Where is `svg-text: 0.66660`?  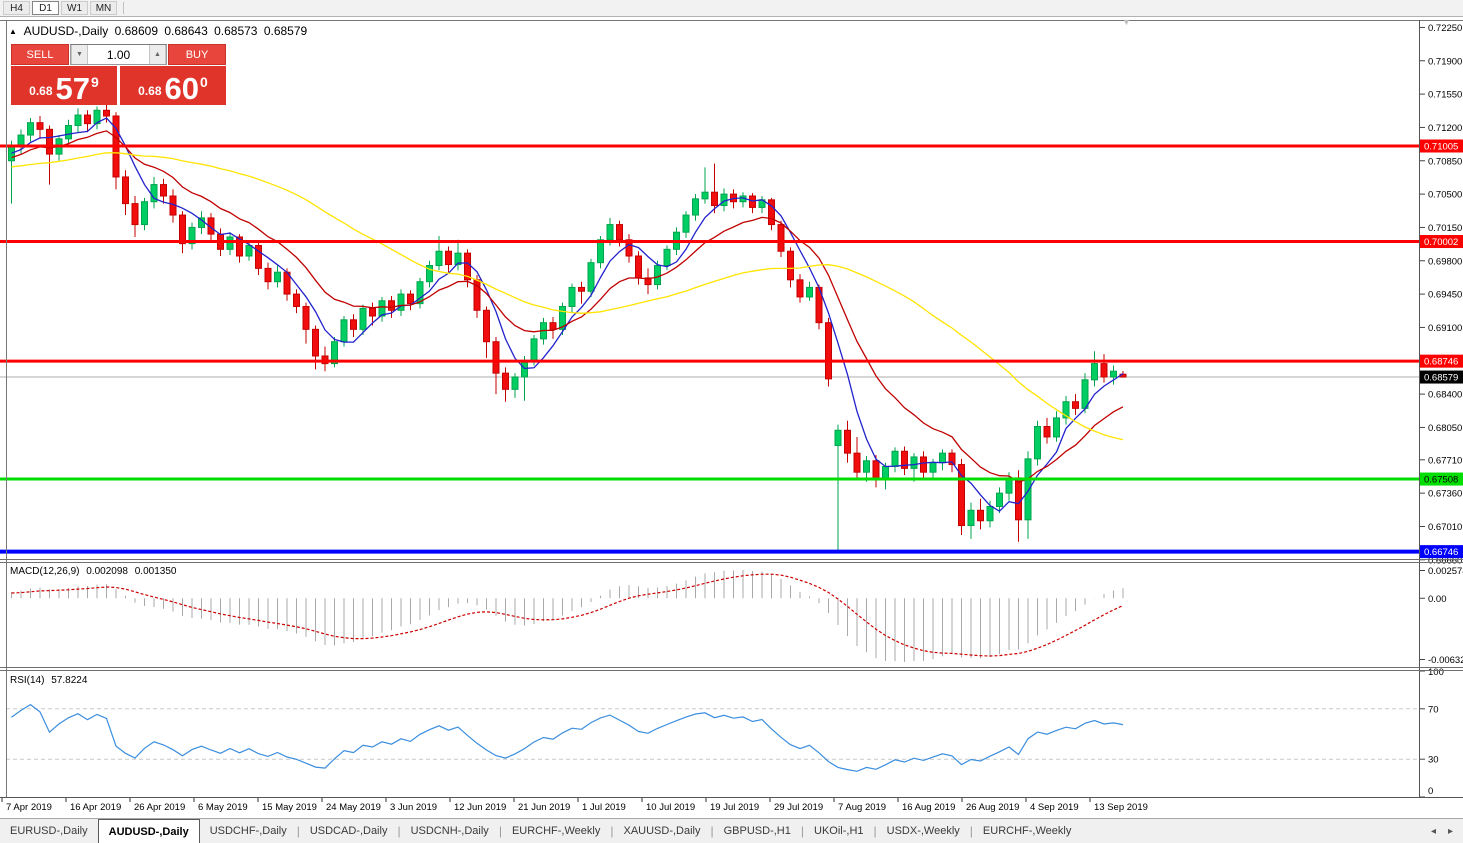
svg-text: 0.66660 is located at coordinates (1445, 560).